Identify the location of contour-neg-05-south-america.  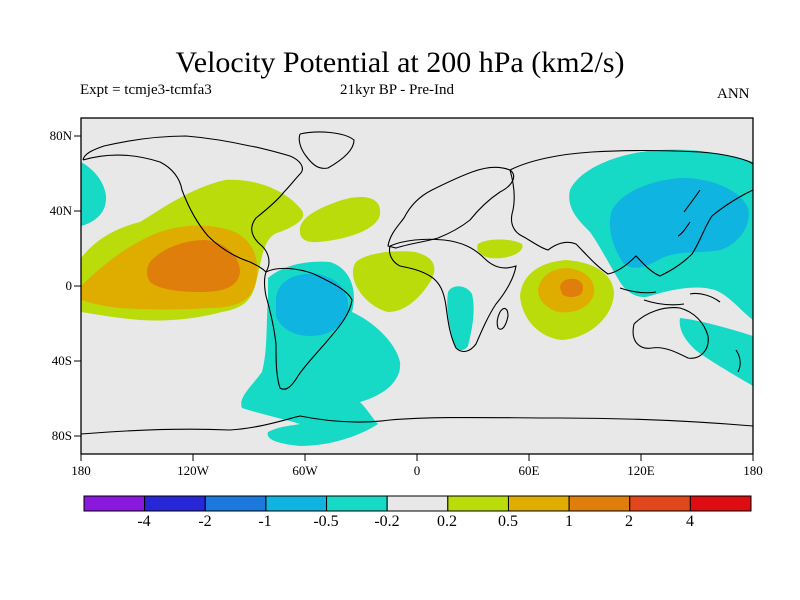
(312, 304).